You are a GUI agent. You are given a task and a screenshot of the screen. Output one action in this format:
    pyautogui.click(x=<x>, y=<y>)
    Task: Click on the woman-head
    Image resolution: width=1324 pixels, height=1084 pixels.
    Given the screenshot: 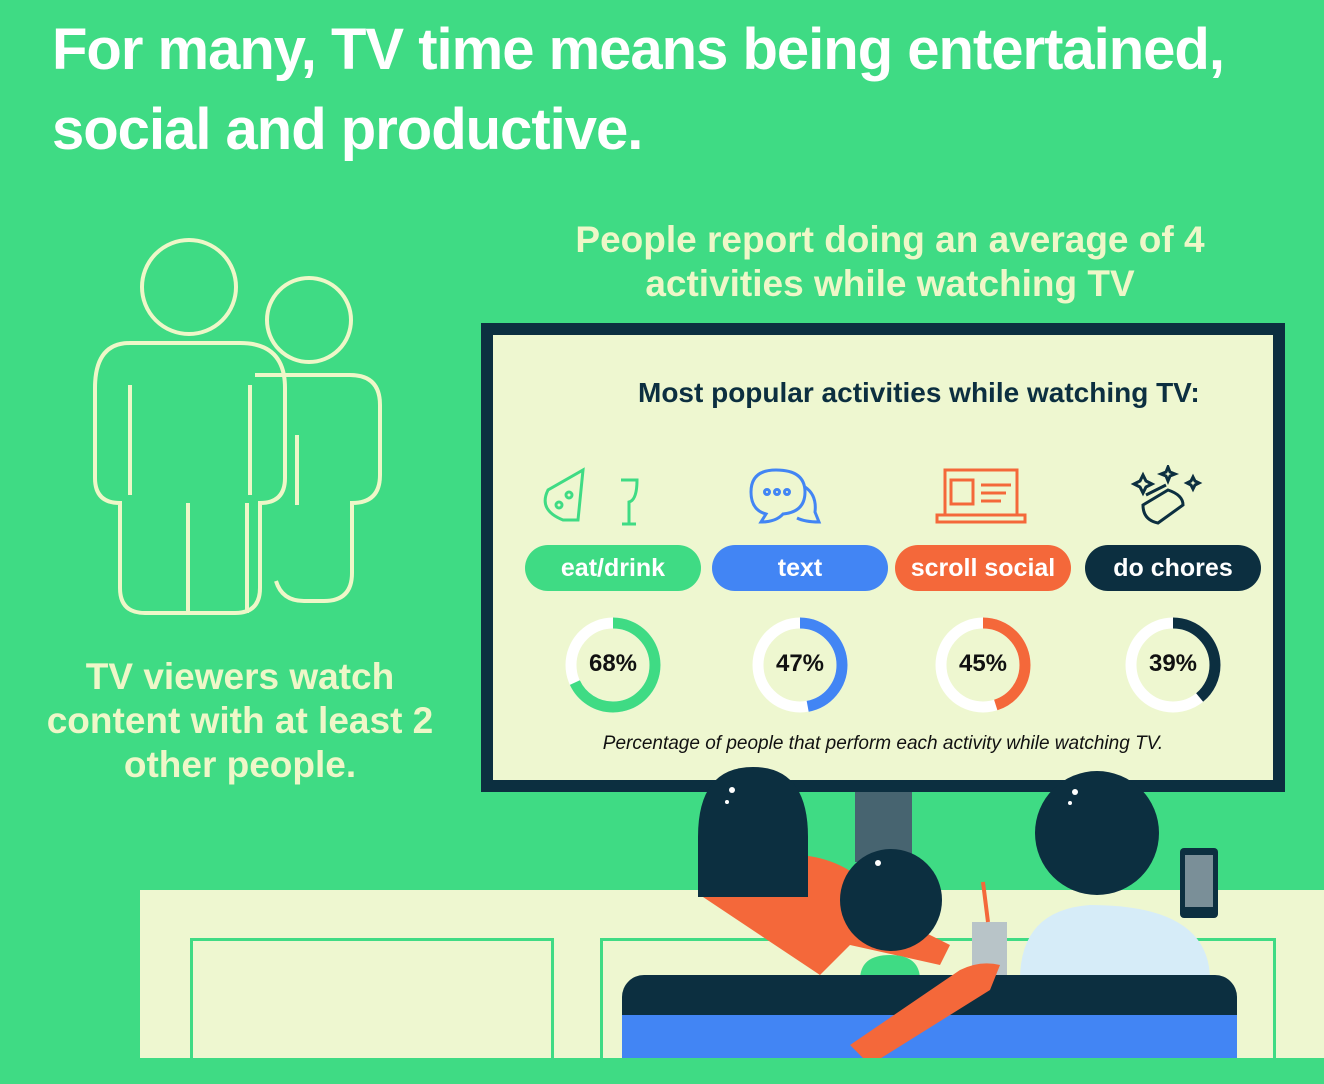 What is the action you would take?
    pyautogui.click(x=753, y=832)
    